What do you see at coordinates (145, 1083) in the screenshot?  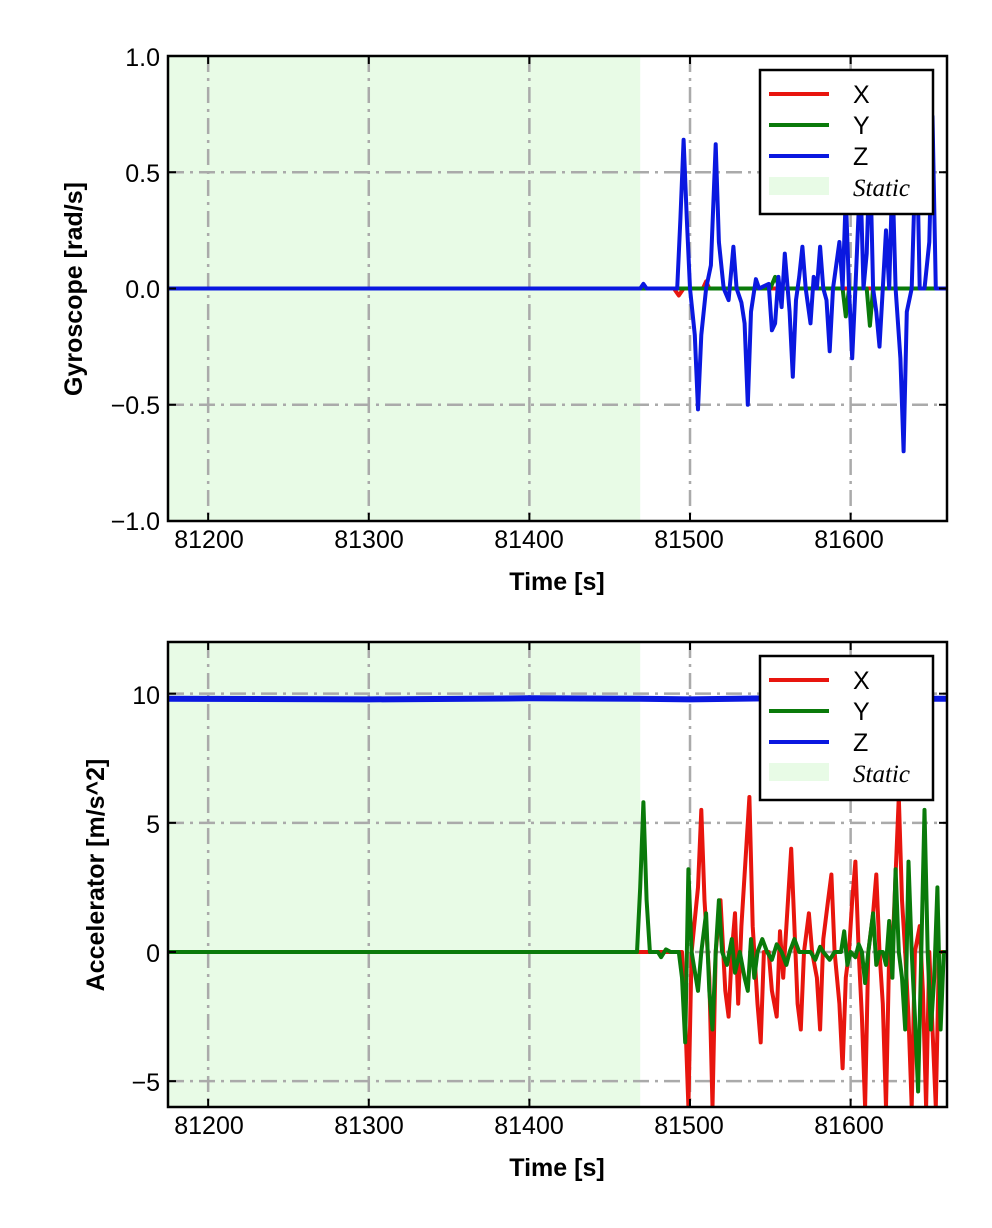 I see `ytick-label: −5` at bounding box center [145, 1083].